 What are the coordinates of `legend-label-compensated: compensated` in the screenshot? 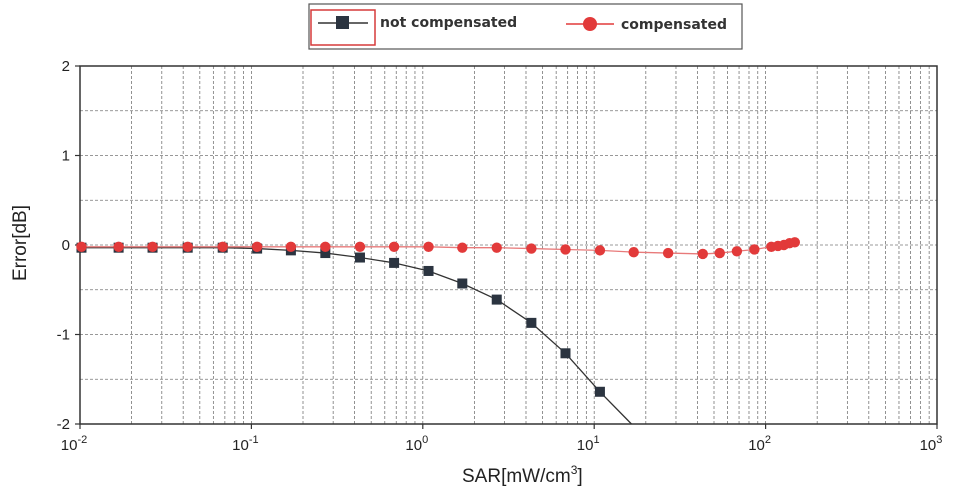 It's located at (674, 25).